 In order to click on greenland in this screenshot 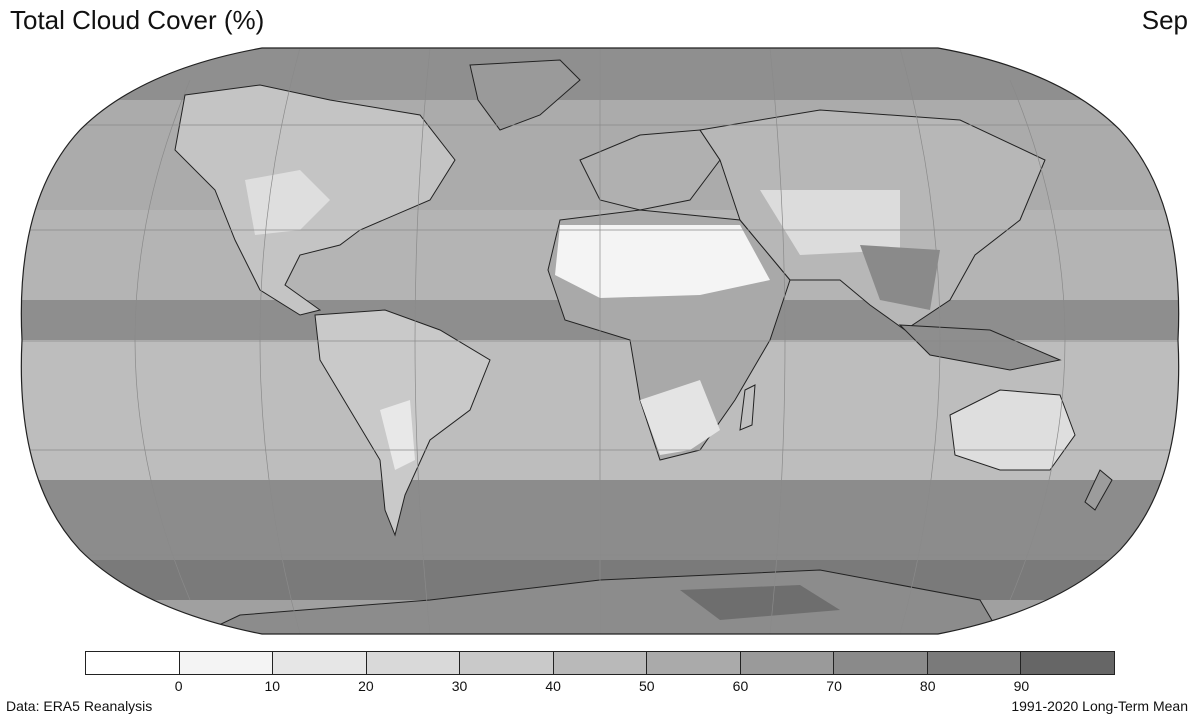, I will do `click(525, 95)`.